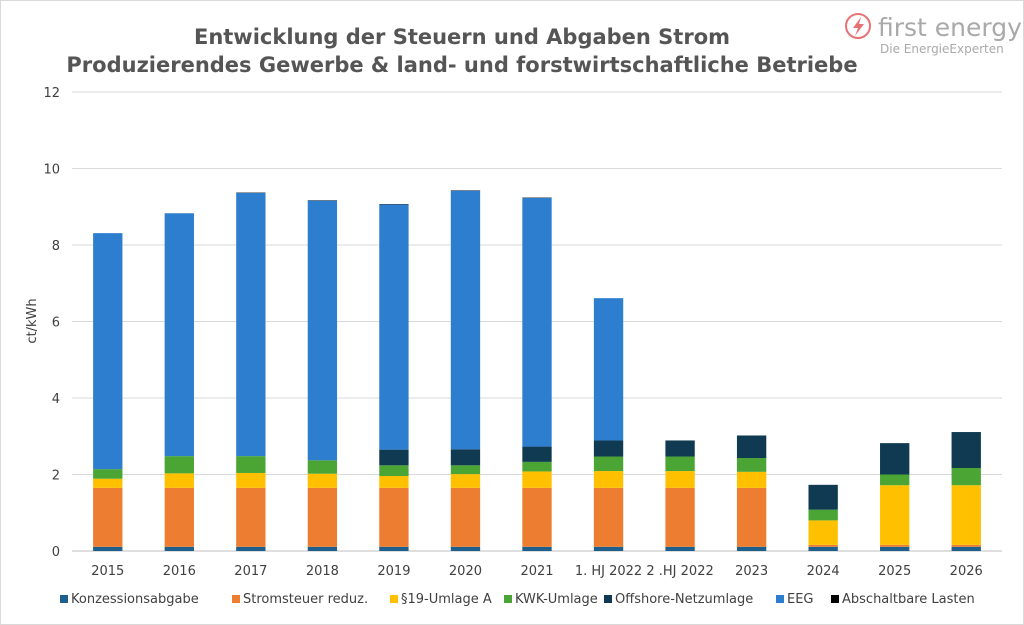  I want to click on x-tick-label: 2023, so click(751, 571).